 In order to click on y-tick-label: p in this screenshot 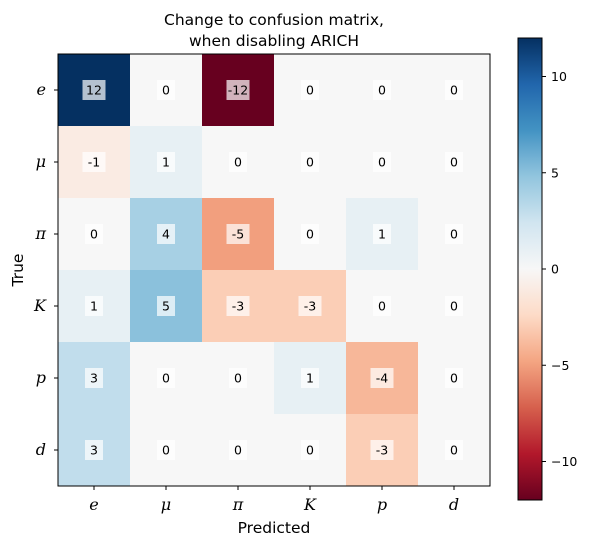, I will do `click(41, 377)`.